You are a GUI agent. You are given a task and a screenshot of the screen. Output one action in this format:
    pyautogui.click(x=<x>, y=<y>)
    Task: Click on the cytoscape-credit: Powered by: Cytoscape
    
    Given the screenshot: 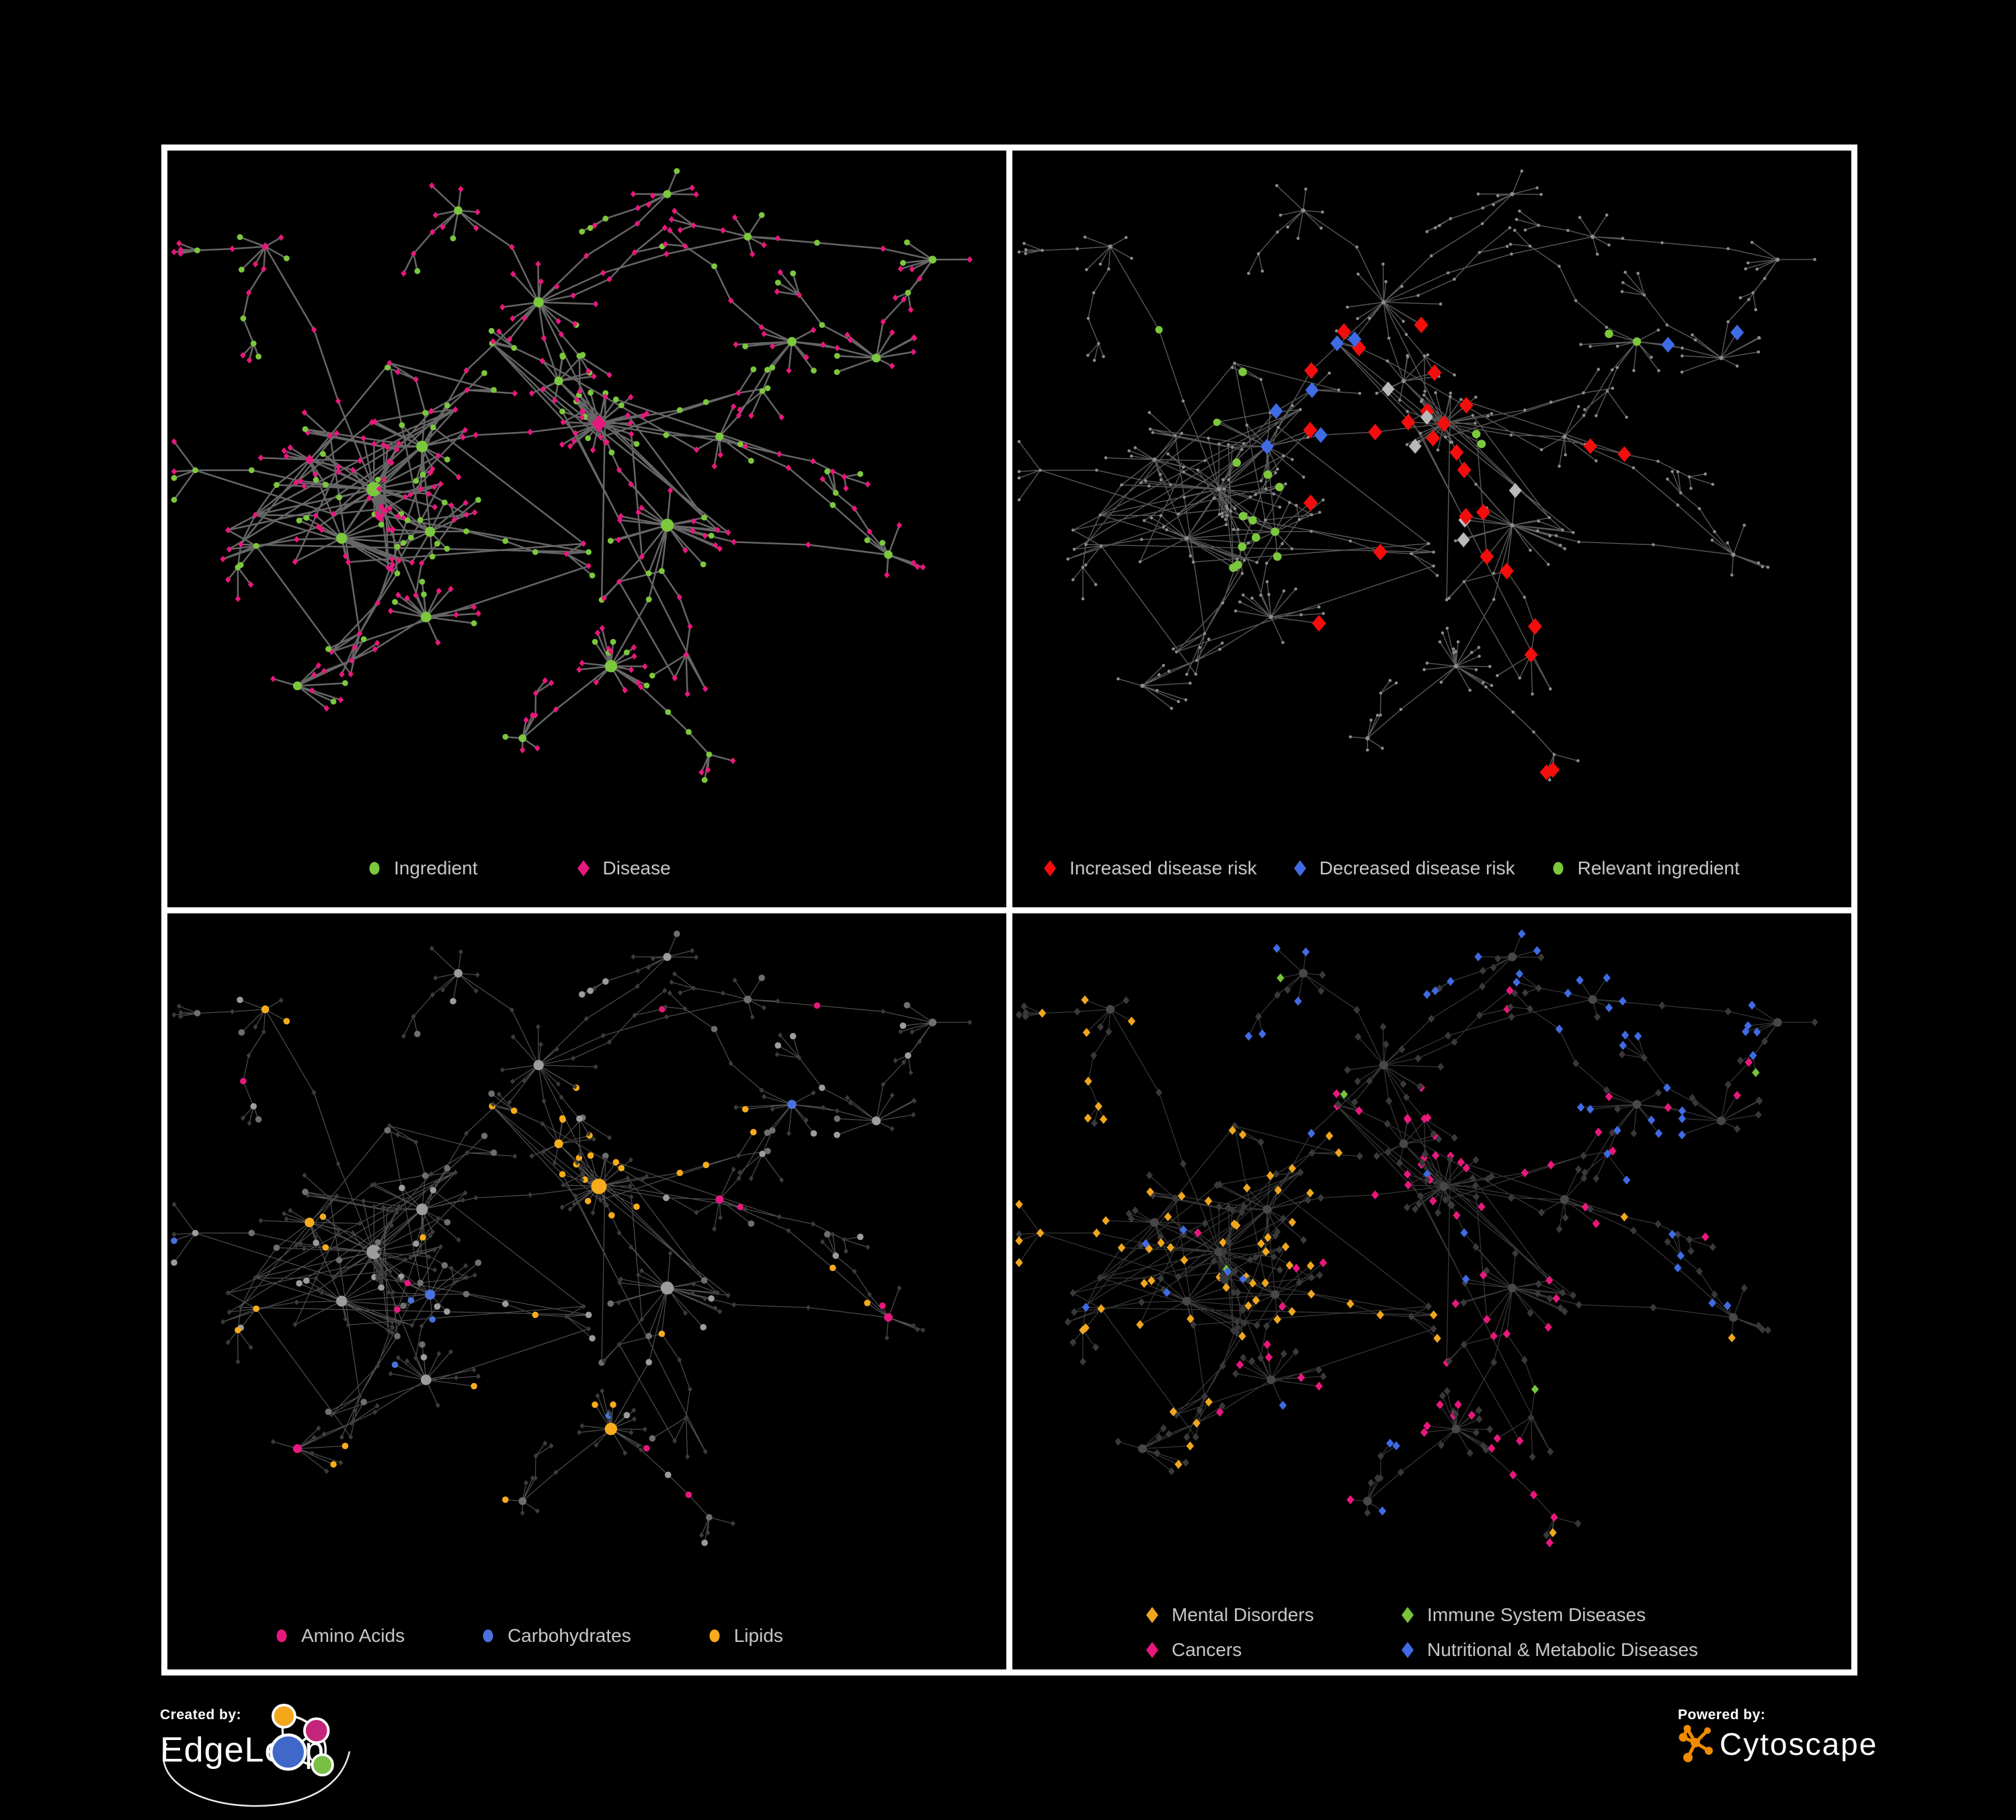 What is the action you would take?
    pyautogui.click(x=1779, y=1761)
    